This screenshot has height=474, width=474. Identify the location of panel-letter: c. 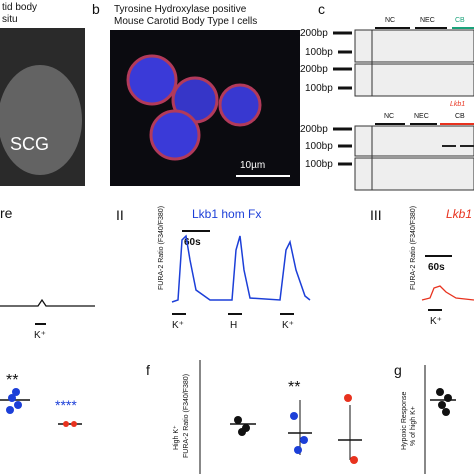
(321, 9).